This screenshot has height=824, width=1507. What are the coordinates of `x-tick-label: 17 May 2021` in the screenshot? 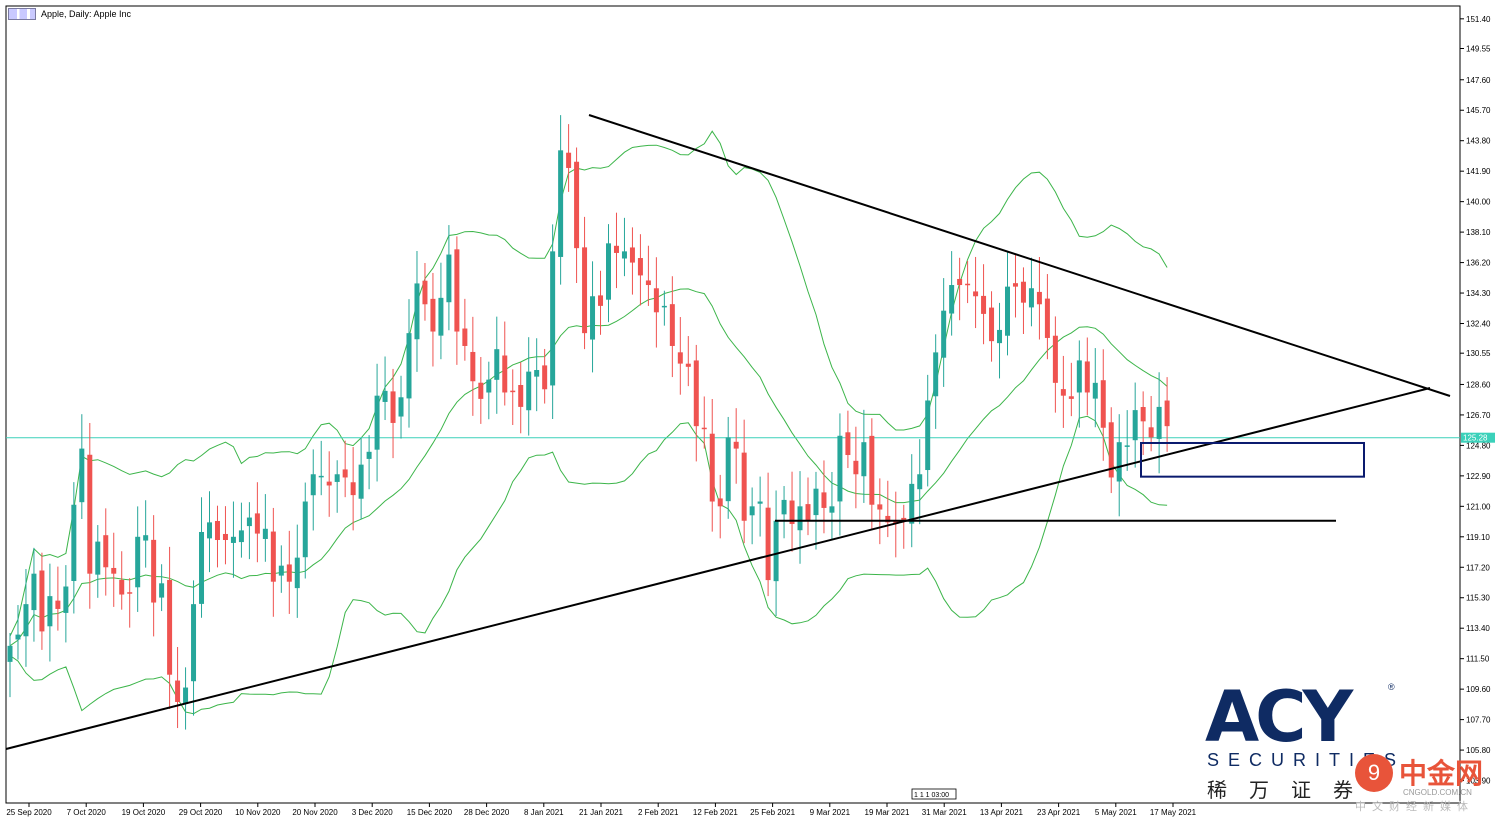 It's located at (1173, 812).